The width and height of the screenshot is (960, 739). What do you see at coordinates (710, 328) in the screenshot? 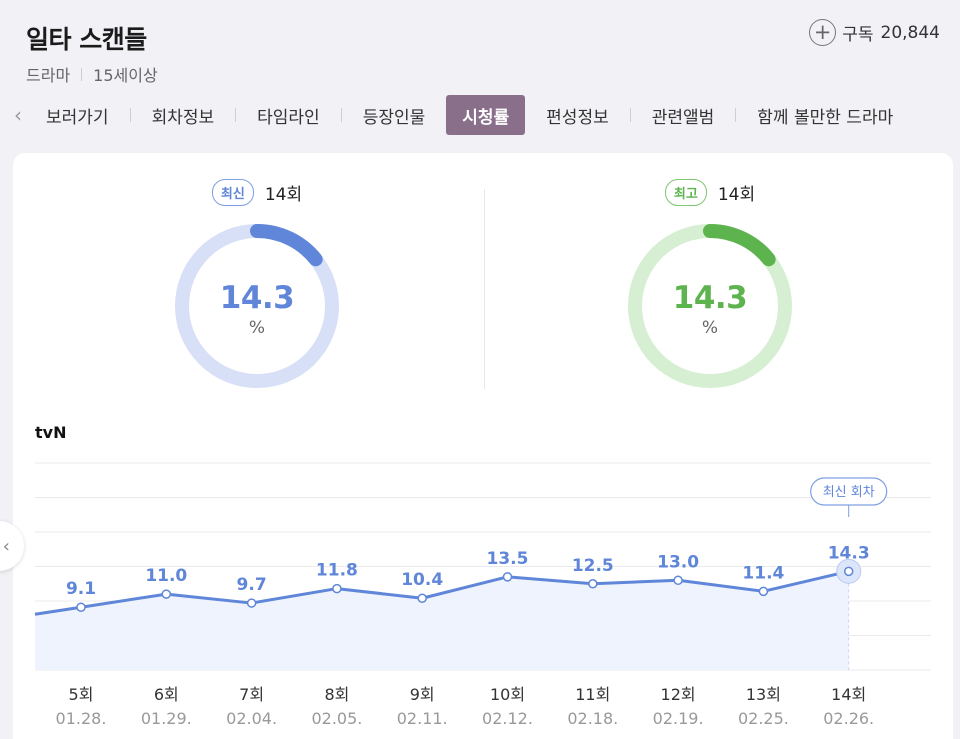
I see `best-rating-unit: %` at bounding box center [710, 328].